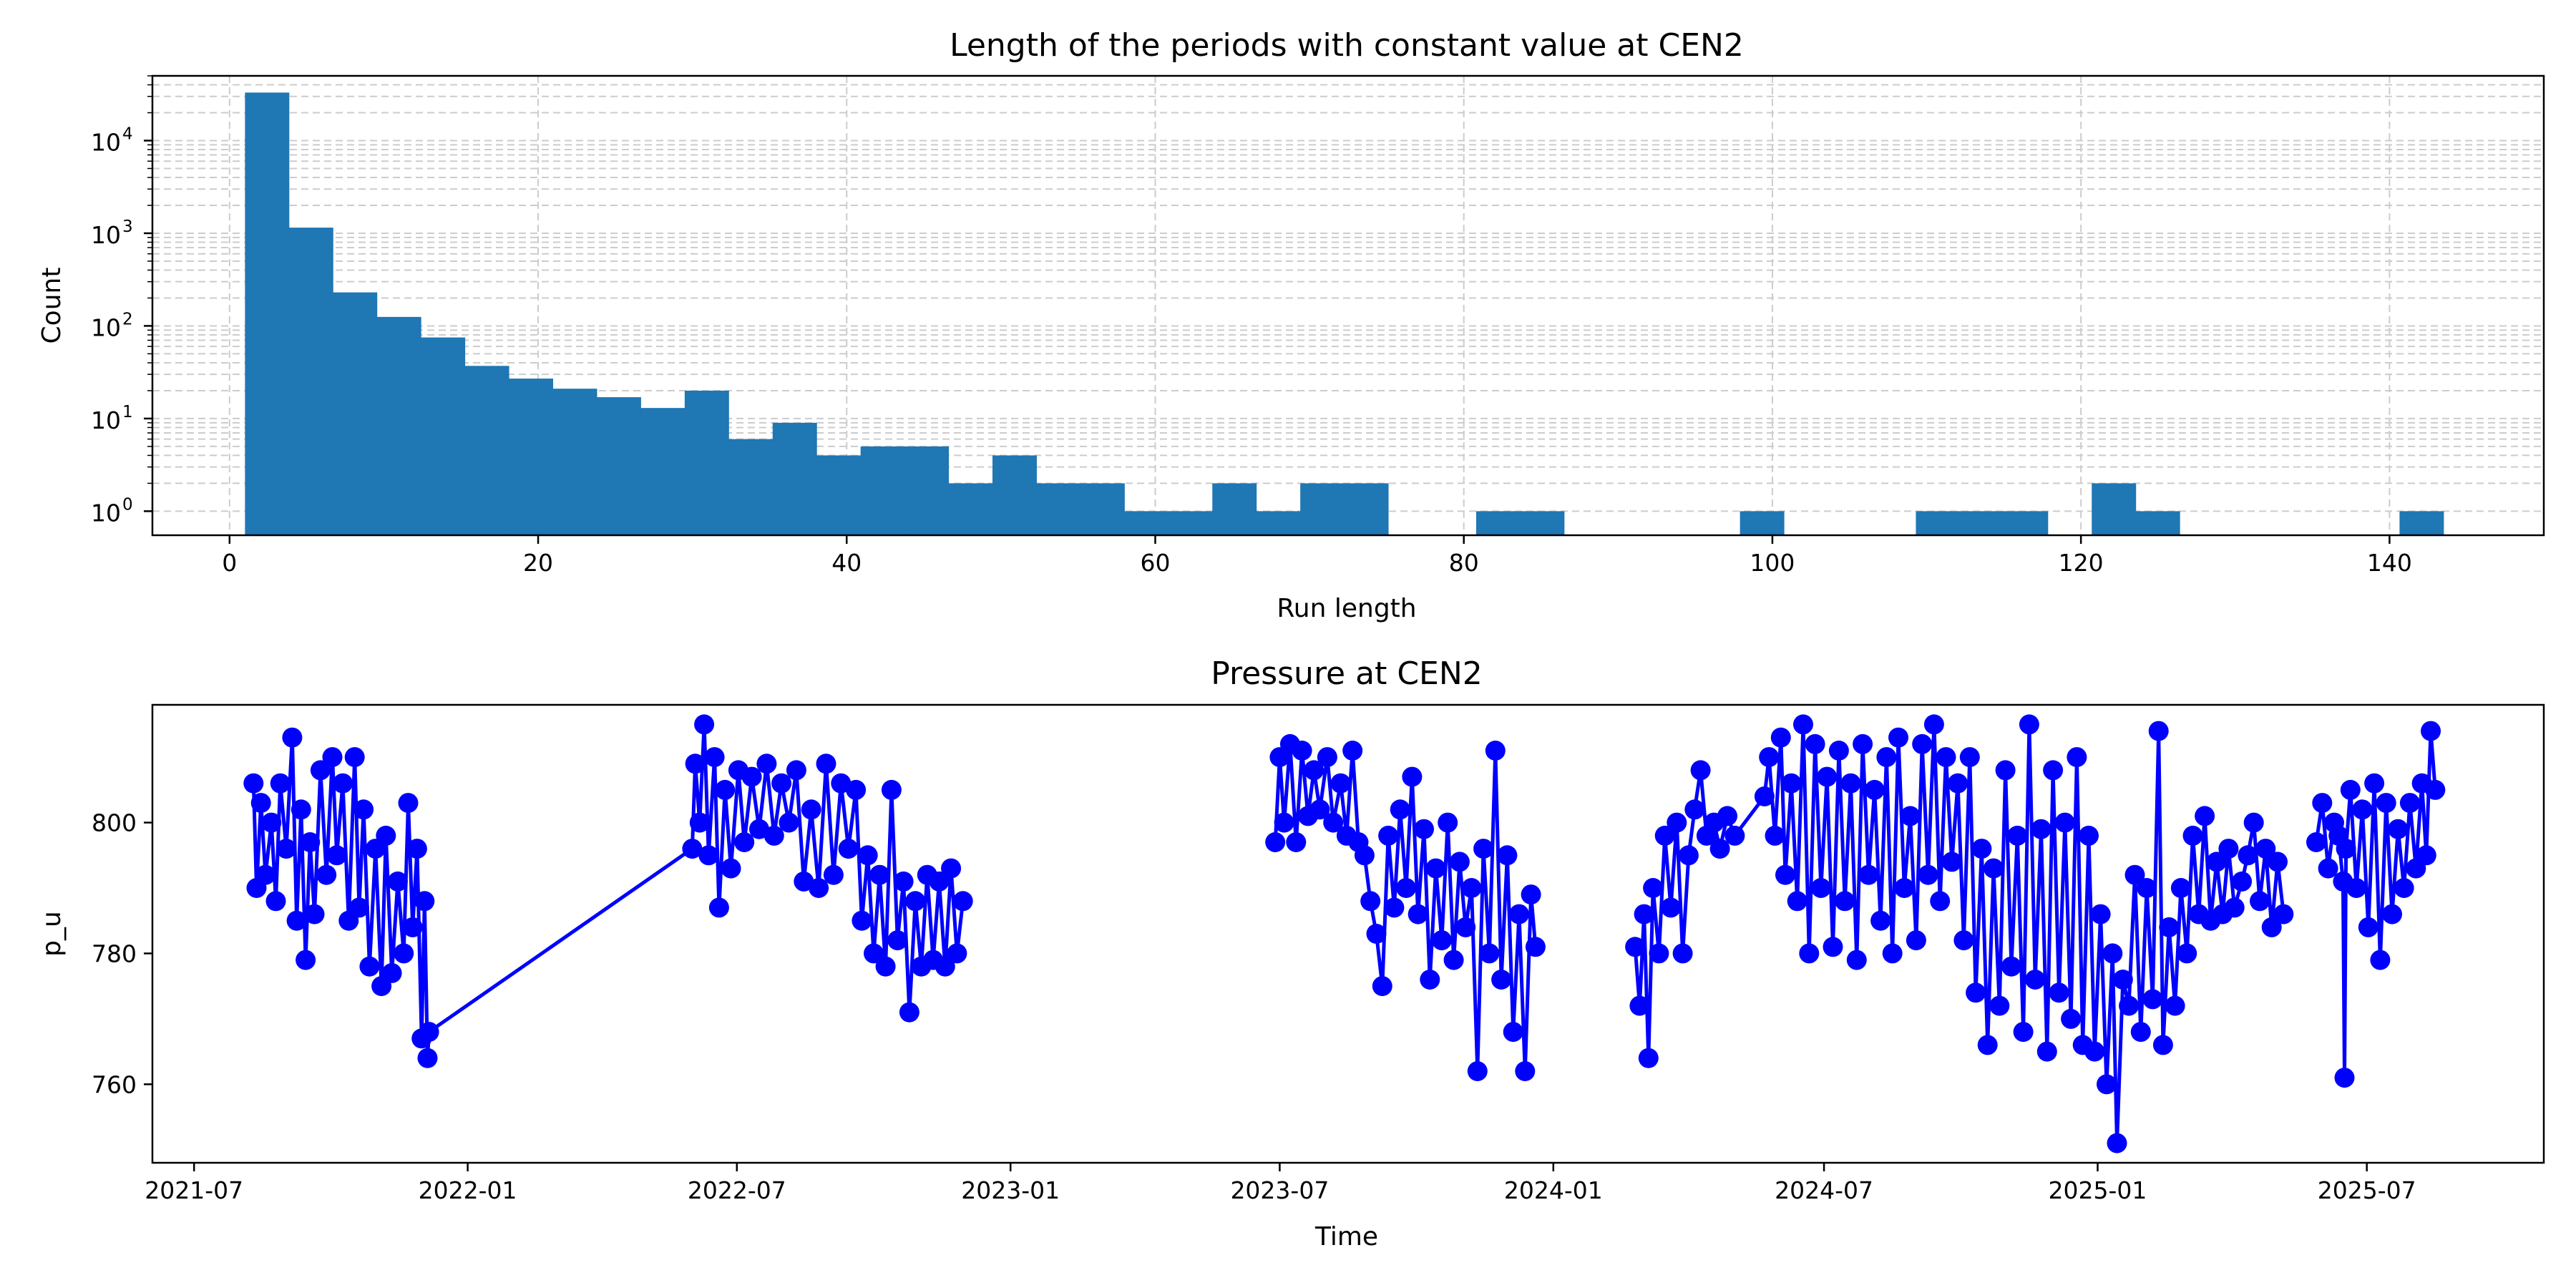 The image size is (2576, 1288). I want to click on histogram-x-tick-label: 120, so click(2081, 563).